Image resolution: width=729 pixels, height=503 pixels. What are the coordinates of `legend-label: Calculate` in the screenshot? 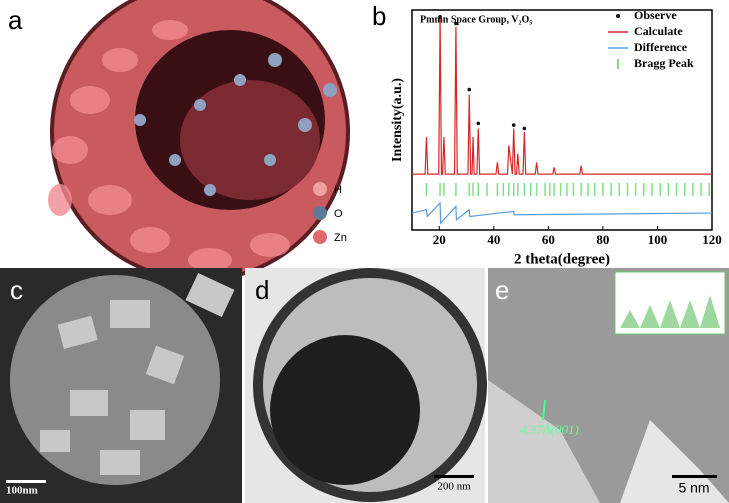 It's located at (658, 31).